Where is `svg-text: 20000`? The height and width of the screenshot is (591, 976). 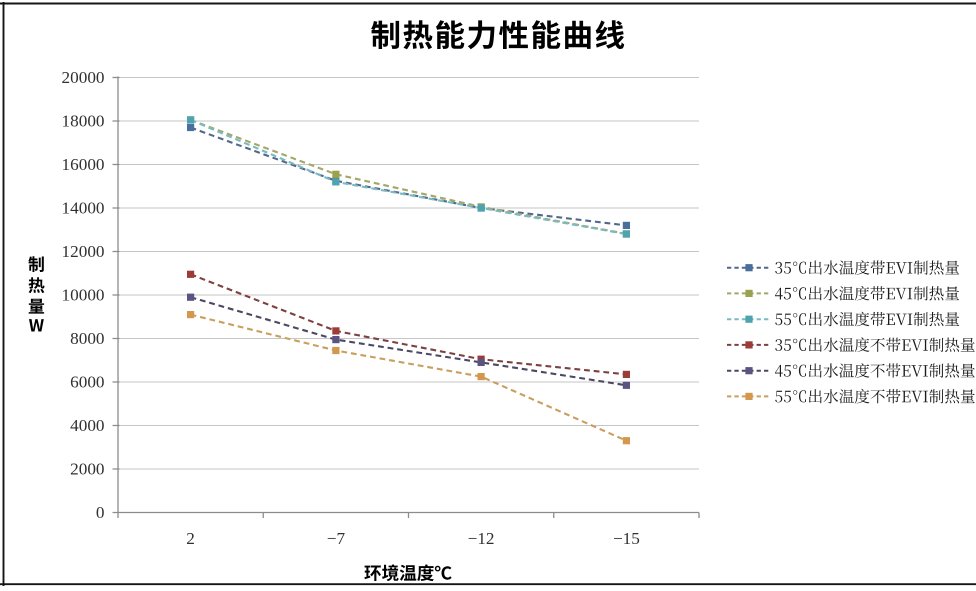 svg-text: 20000 is located at coordinates (83, 77).